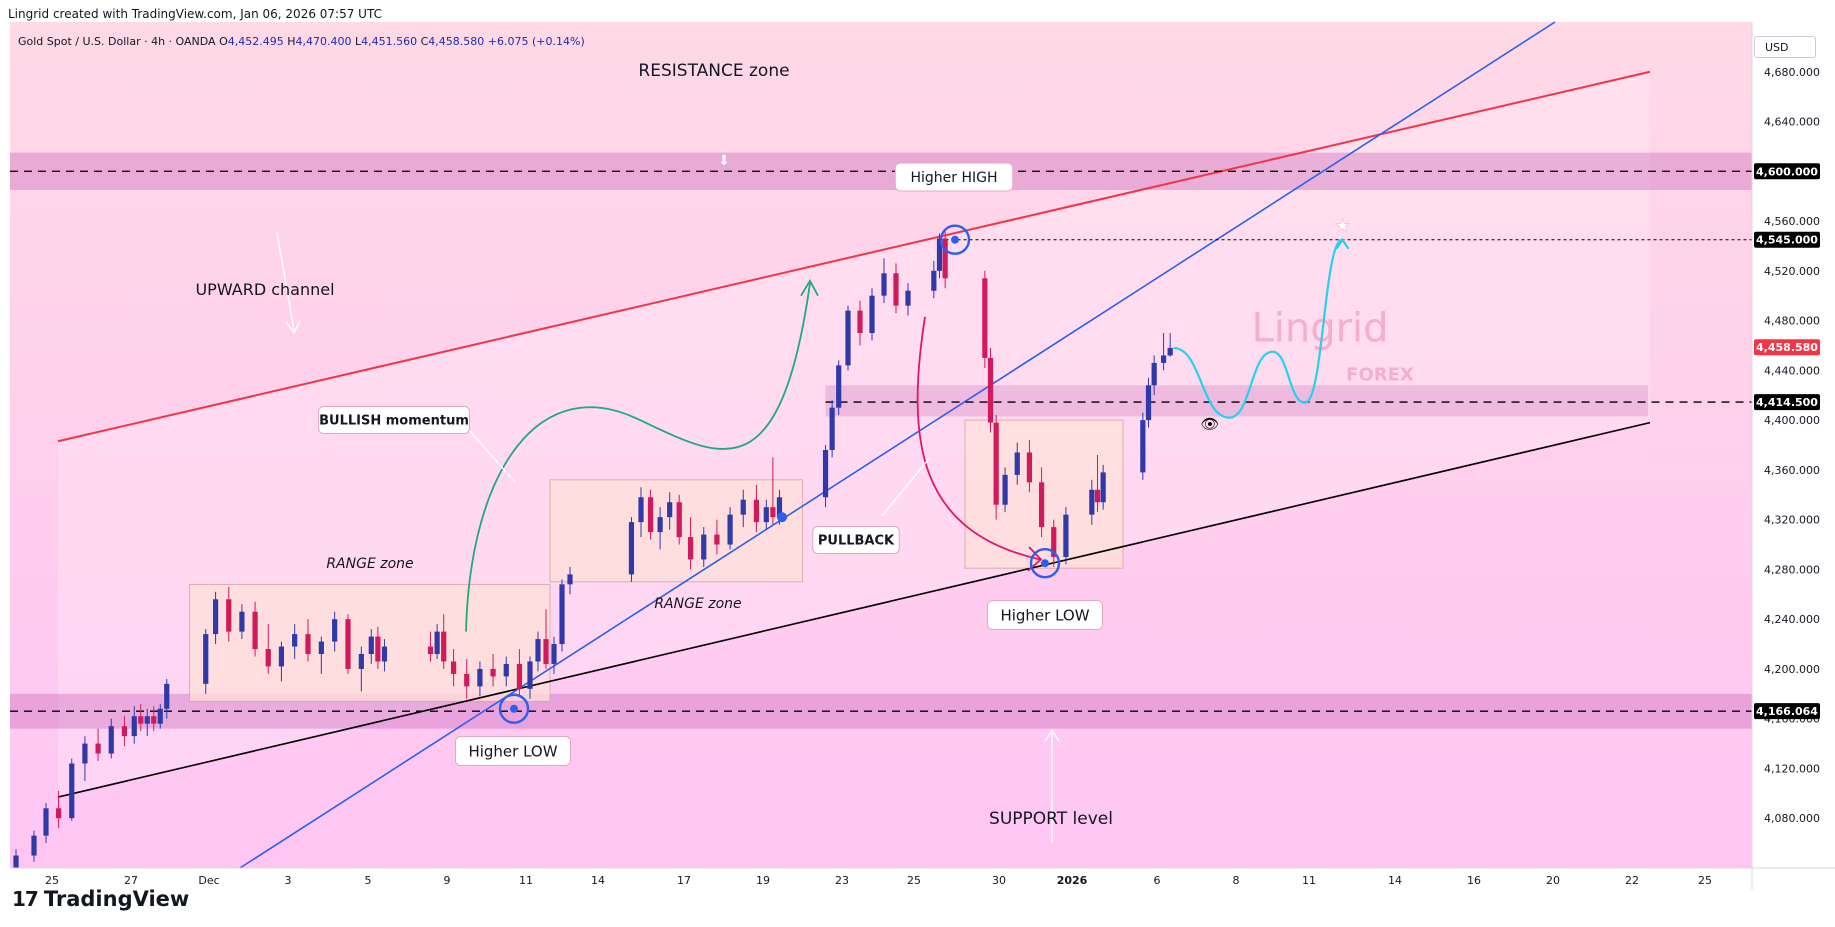  What do you see at coordinates (1045, 563) in the screenshot?
I see `higher-low-circle-2-dot` at bounding box center [1045, 563].